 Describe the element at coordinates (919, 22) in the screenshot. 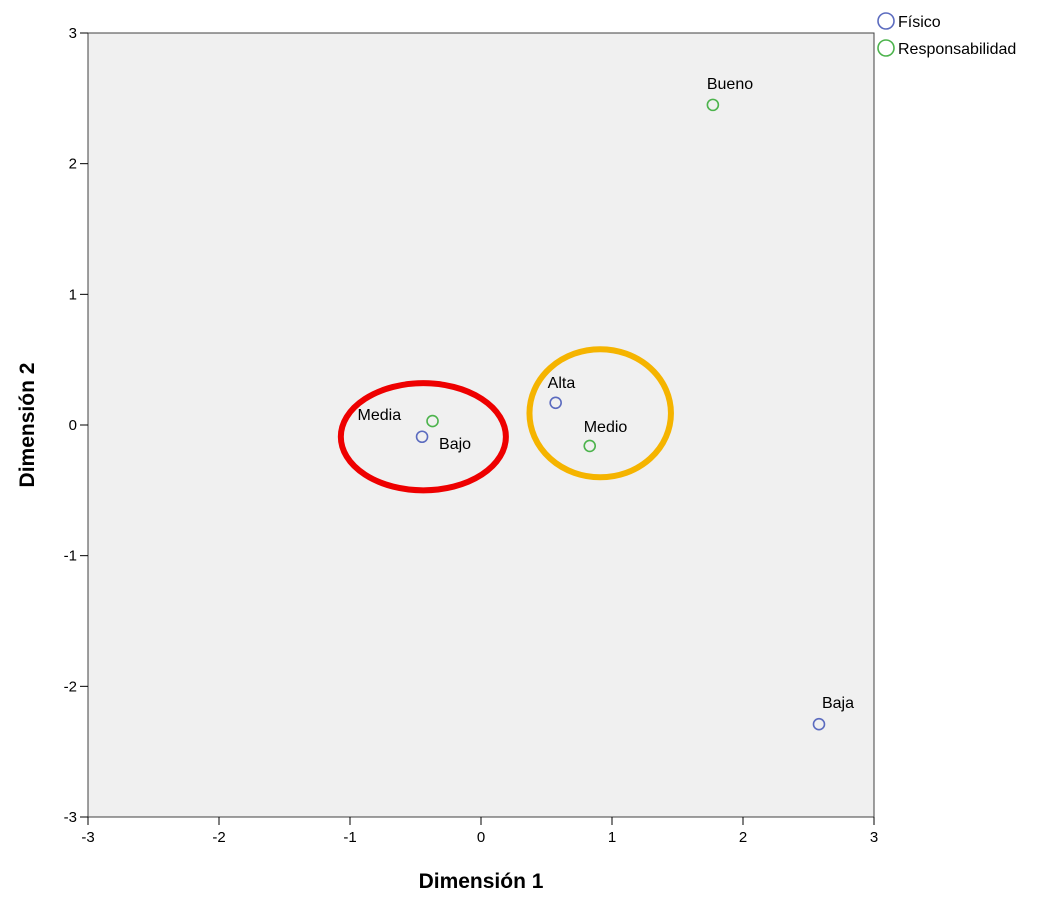

I see `legend-label-0: Físico` at that location.